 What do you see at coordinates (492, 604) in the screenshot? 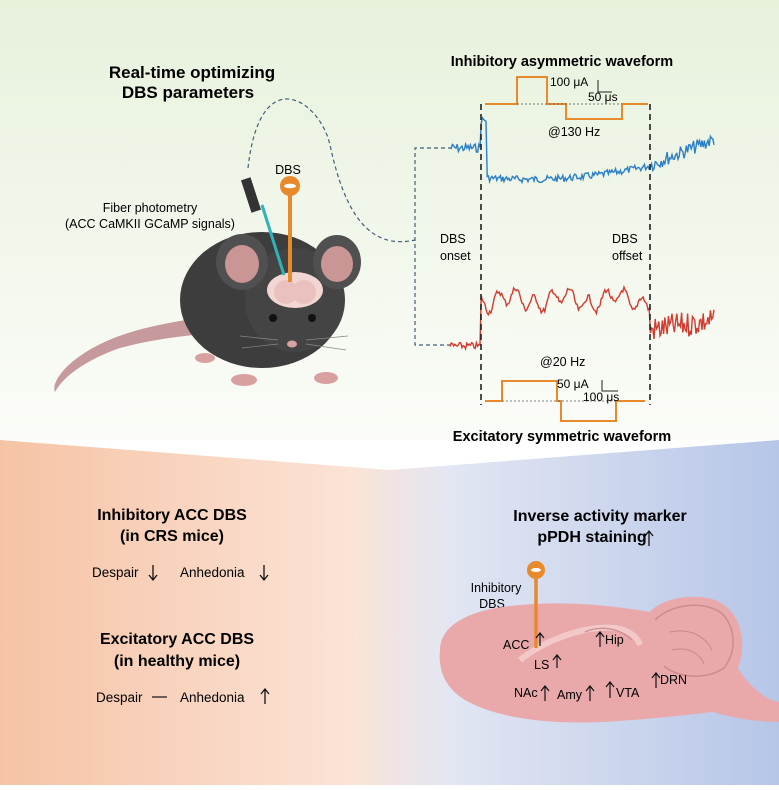
I see `brain-dbs-label-line2: DBS` at bounding box center [492, 604].